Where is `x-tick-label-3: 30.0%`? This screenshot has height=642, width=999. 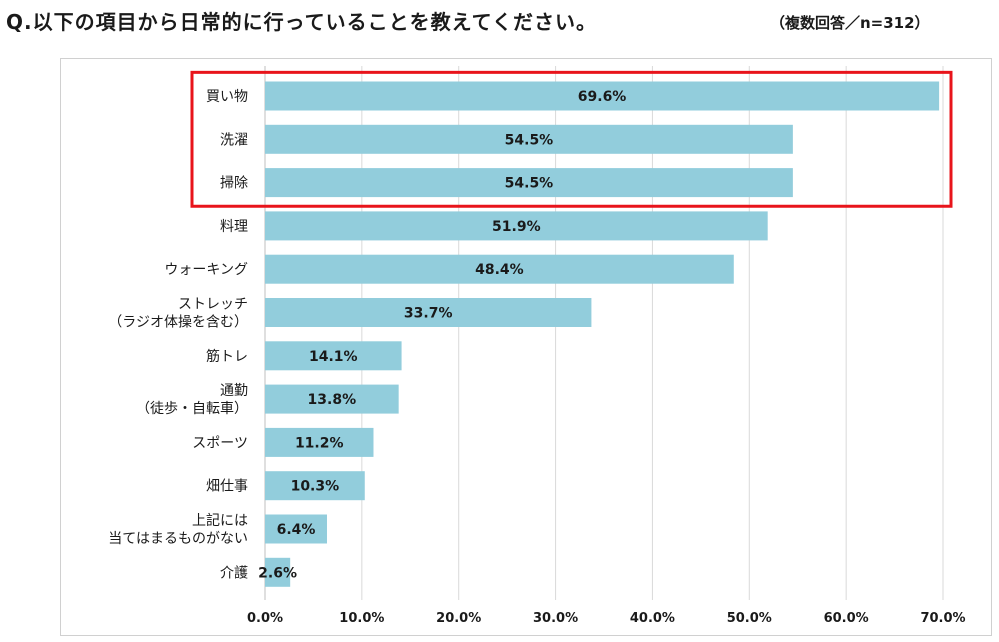
x-tick-label-3: 30.0% is located at coordinates (555, 618).